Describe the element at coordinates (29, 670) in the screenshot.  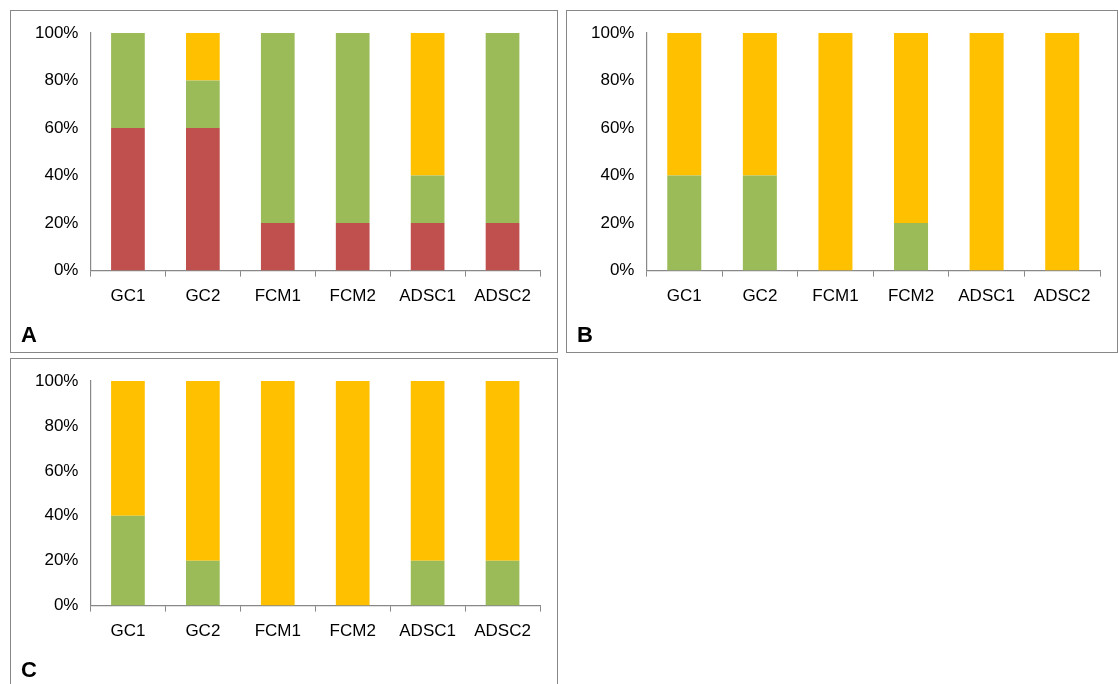
I see `text: C` at that location.